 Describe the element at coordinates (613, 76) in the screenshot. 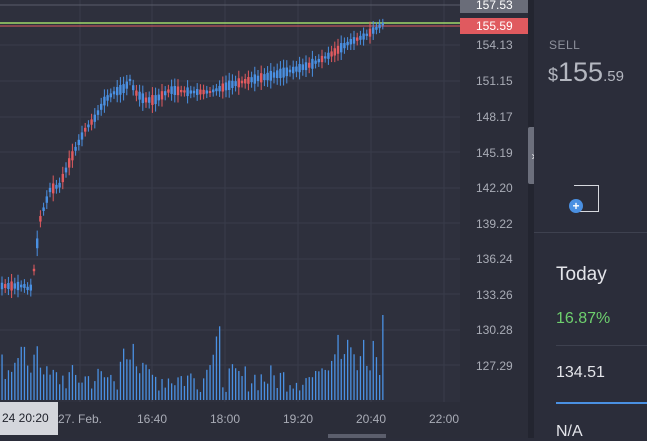

I see `sell-price-fraction: .59` at that location.